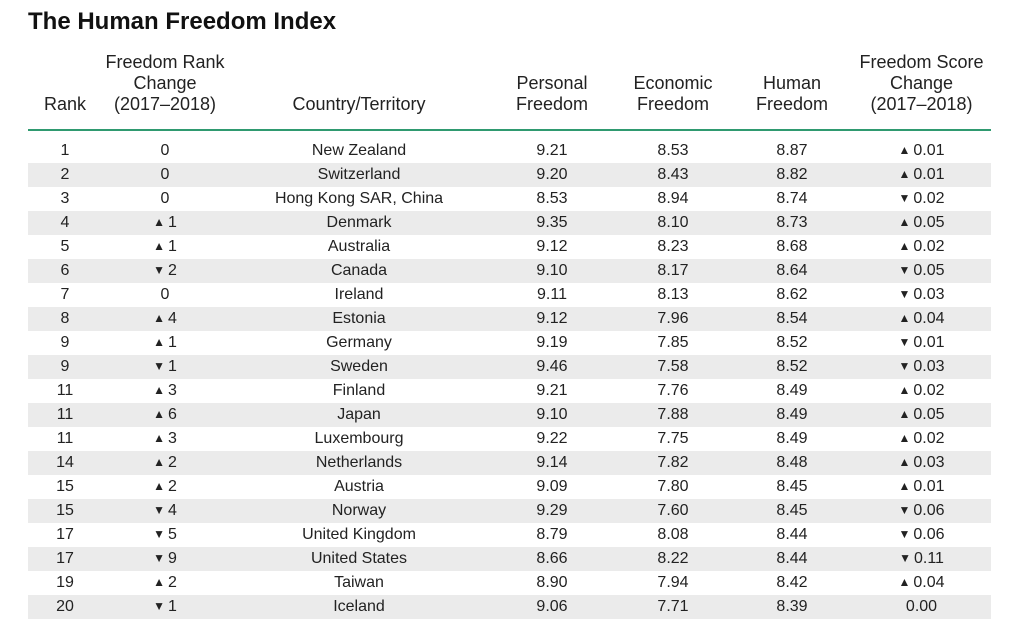  I want to click on country-cell: Switzerland, so click(359, 175).